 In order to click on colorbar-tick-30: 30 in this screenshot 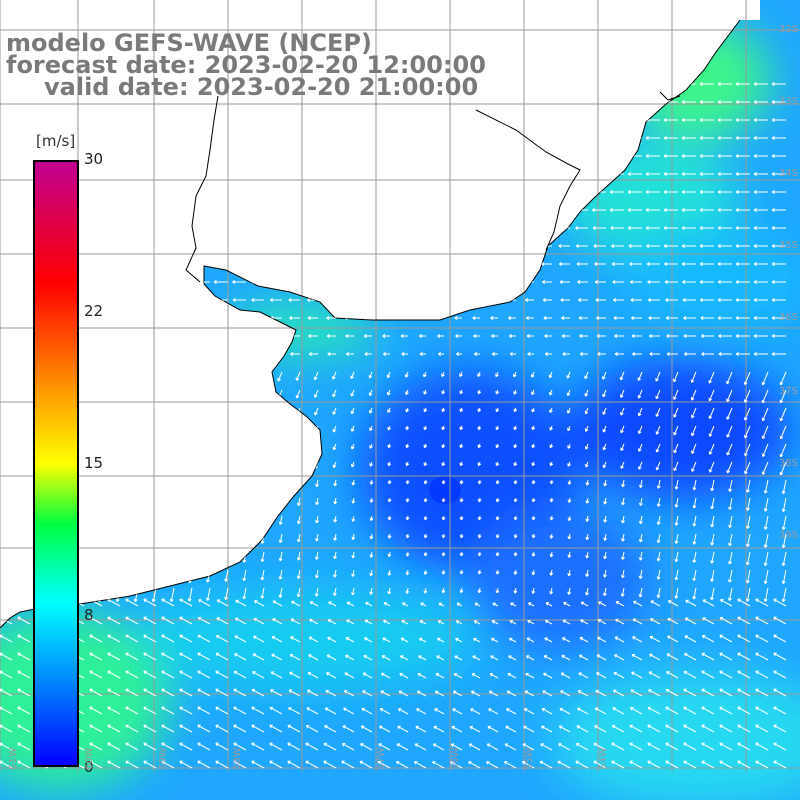, I will do `click(94, 159)`.